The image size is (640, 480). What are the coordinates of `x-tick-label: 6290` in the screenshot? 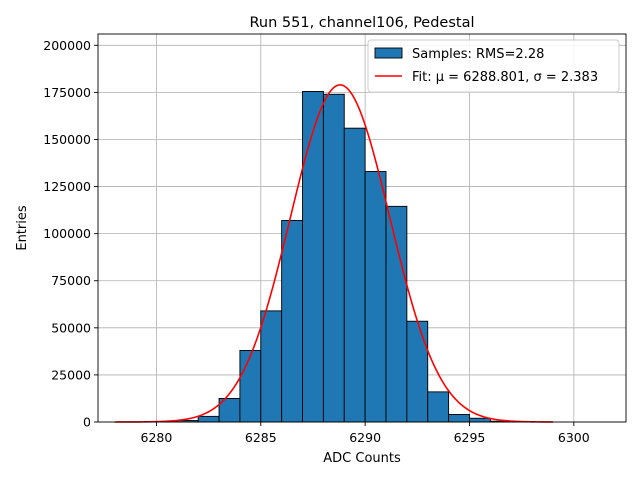 It's located at (365, 437).